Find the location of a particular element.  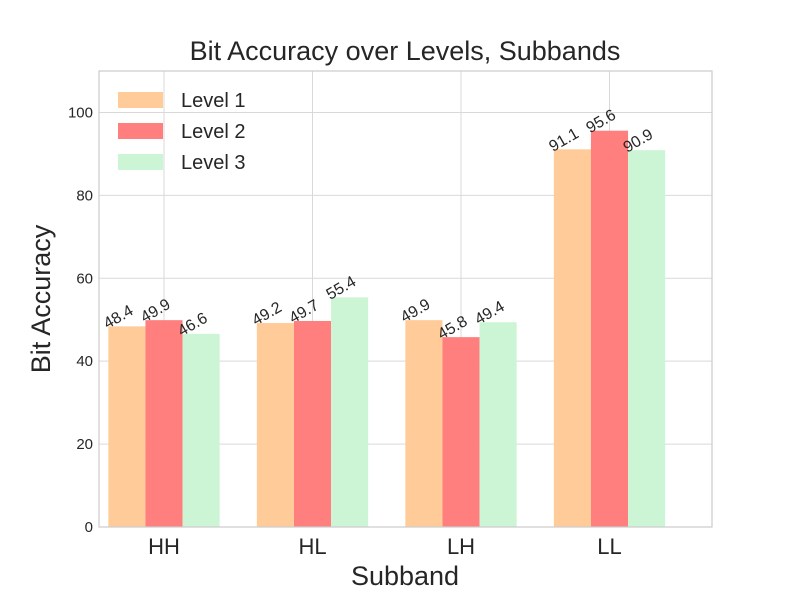

x-tick-label: LH is located at coordinates (461, 546).